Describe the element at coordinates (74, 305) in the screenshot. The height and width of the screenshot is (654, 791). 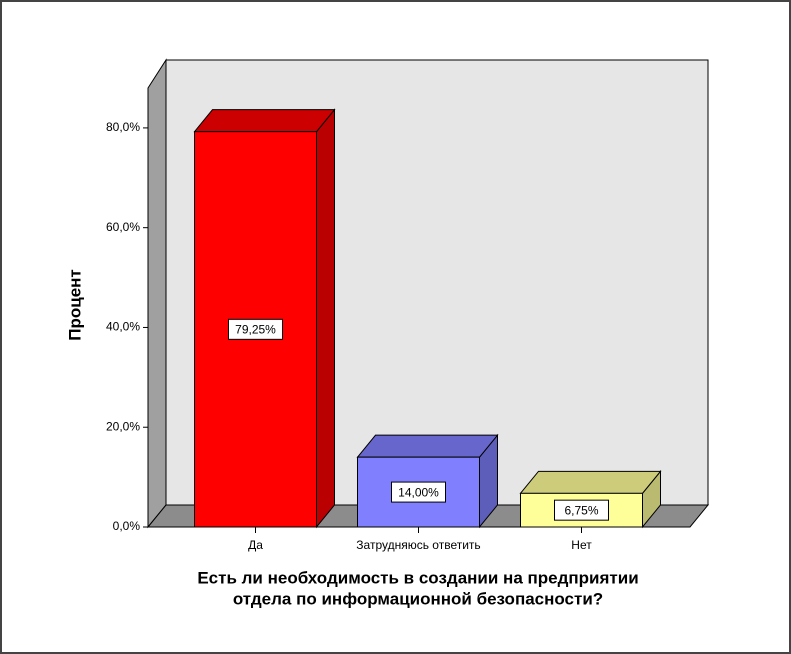
I see `y-axis-title: Процент` at that location.